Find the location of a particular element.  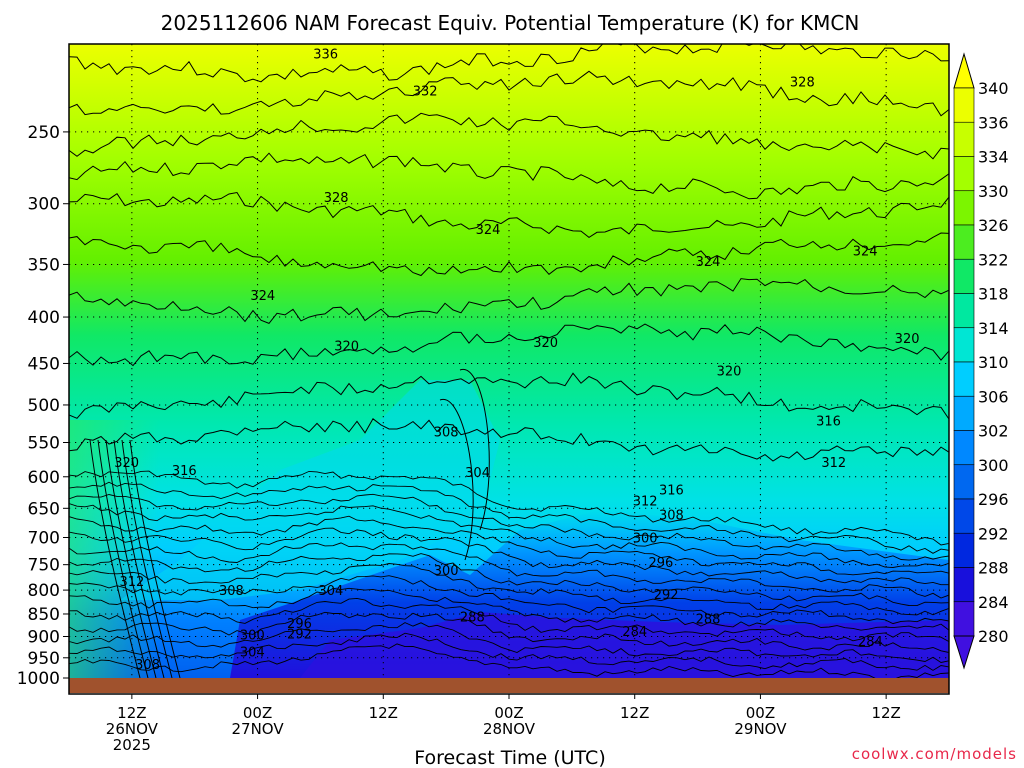

y-tick-label: 550 is located at coordinates (44, 443).